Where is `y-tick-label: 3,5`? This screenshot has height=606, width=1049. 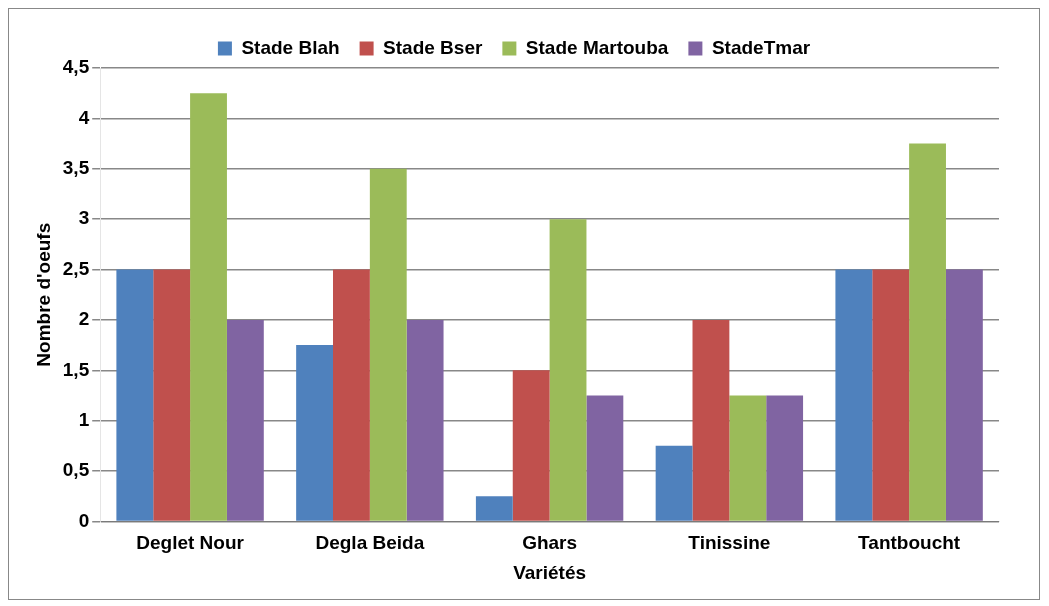 y-tick-label: 3,5 is located at coordinates (76, 167).